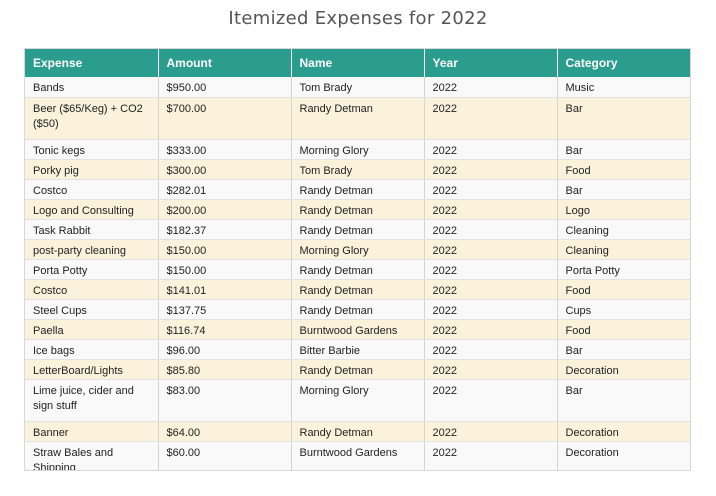 This screenshot has height=496, width=716. What do you see at coordinates (623, 209) in the screenshot?
I see `cell-category: Logo` at bounding box center [623, 209].